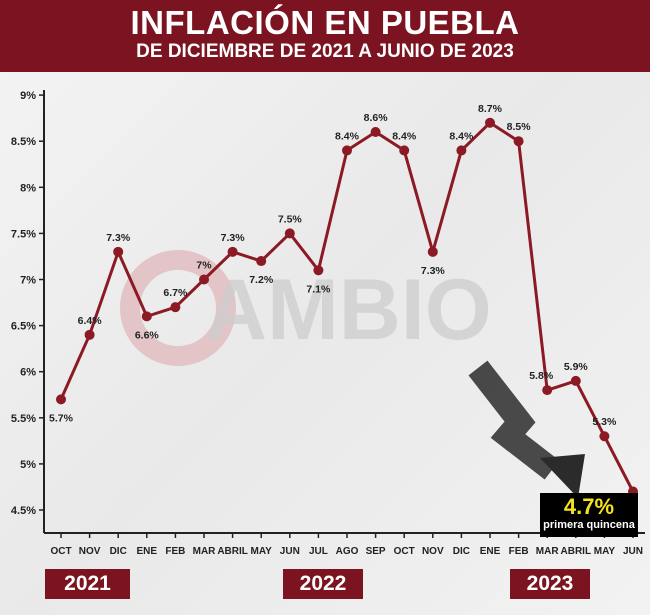 The height and width of the screenshot is (615, 650). Describe the element at coordinates (28, 373) in the screenshot. I see `y-tick-label: 6%` at that location.